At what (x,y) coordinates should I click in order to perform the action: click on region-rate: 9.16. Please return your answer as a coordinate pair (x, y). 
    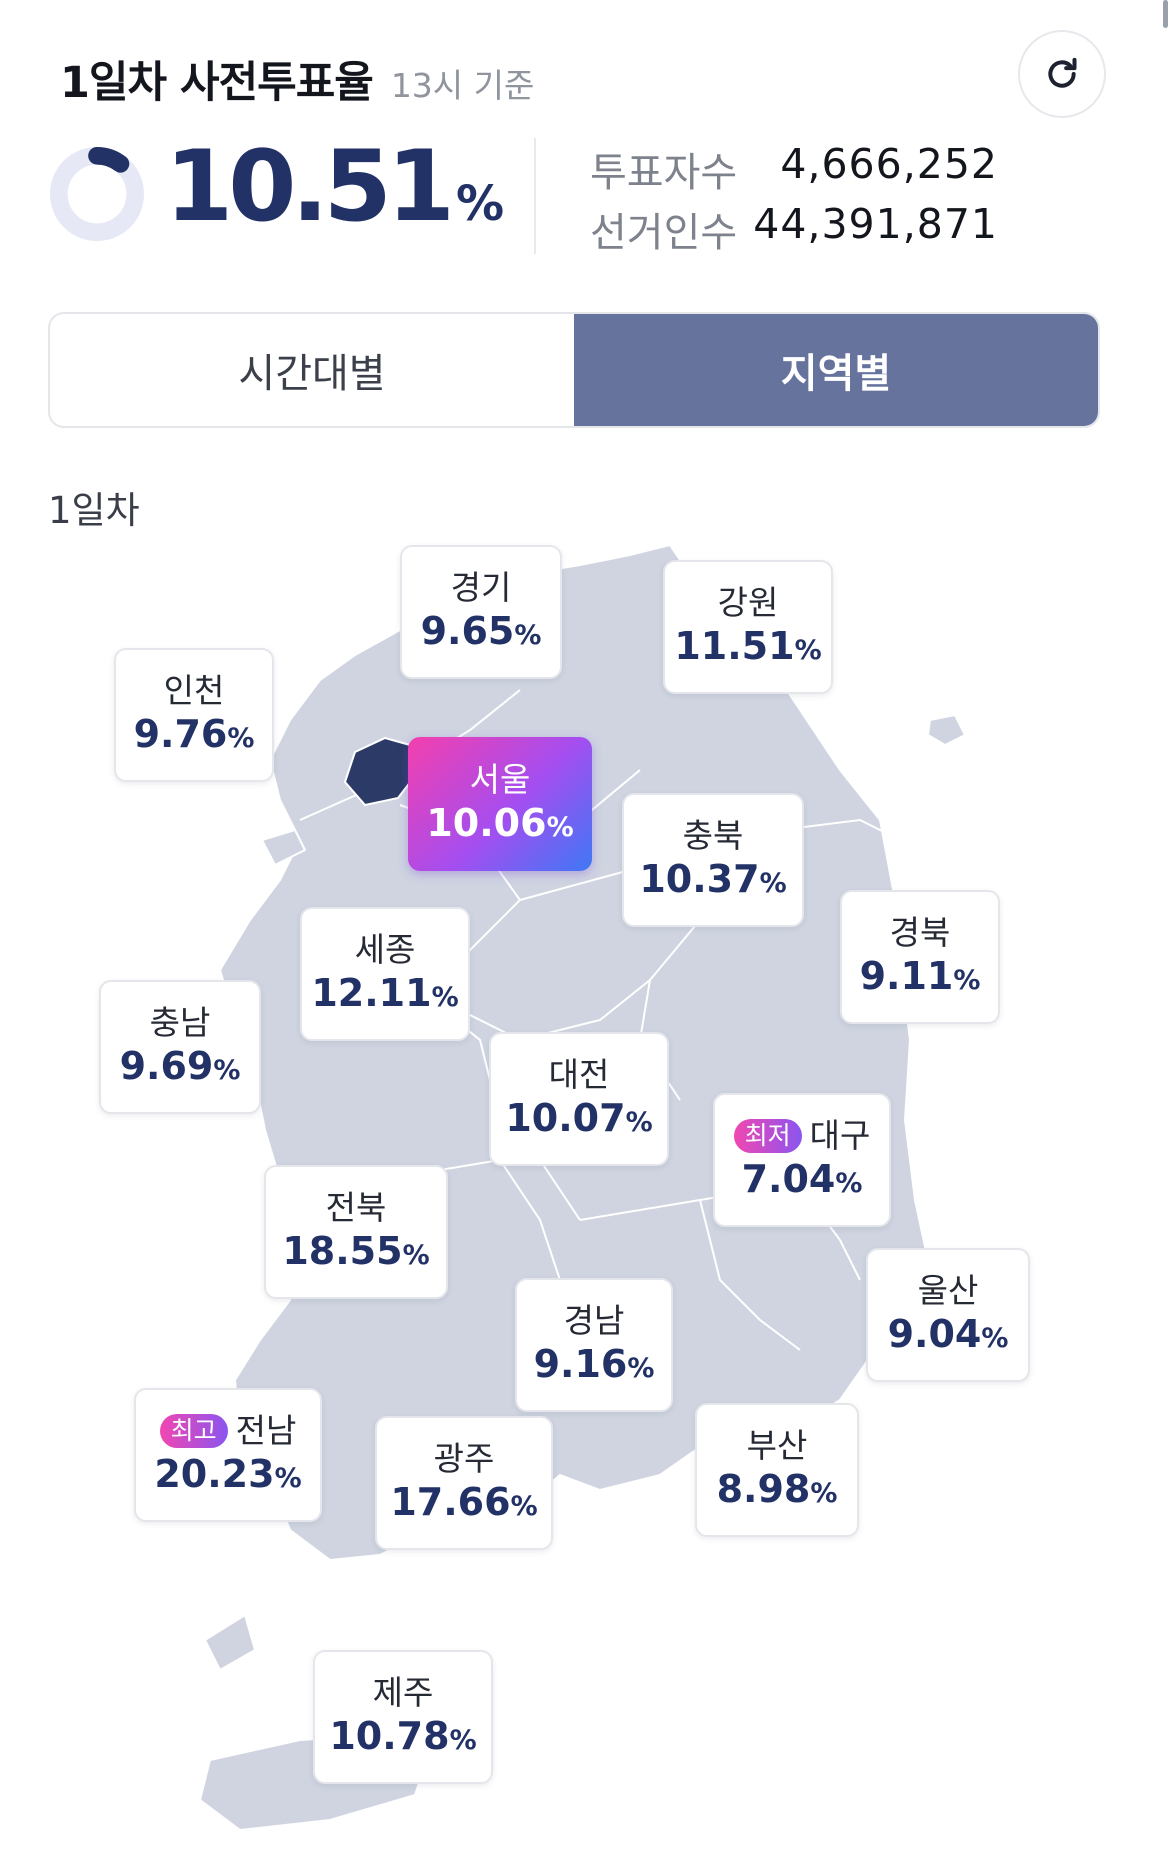
    Looking at the image, I should click on (580, 1364).